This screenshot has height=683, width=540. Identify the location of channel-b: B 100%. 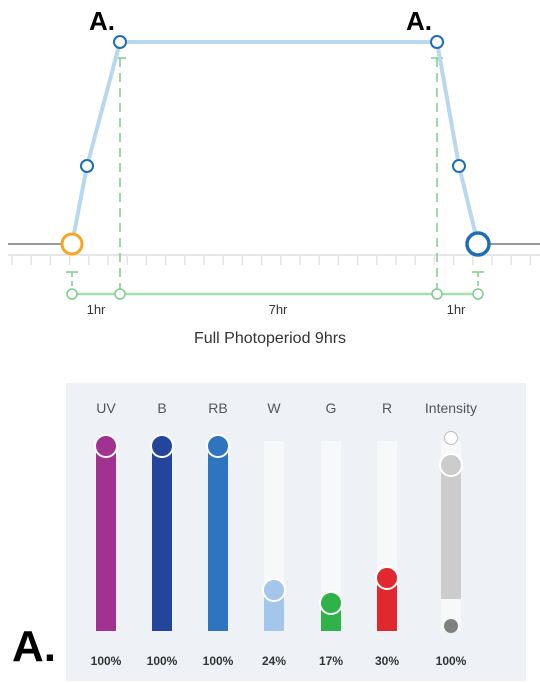
(162, 532).